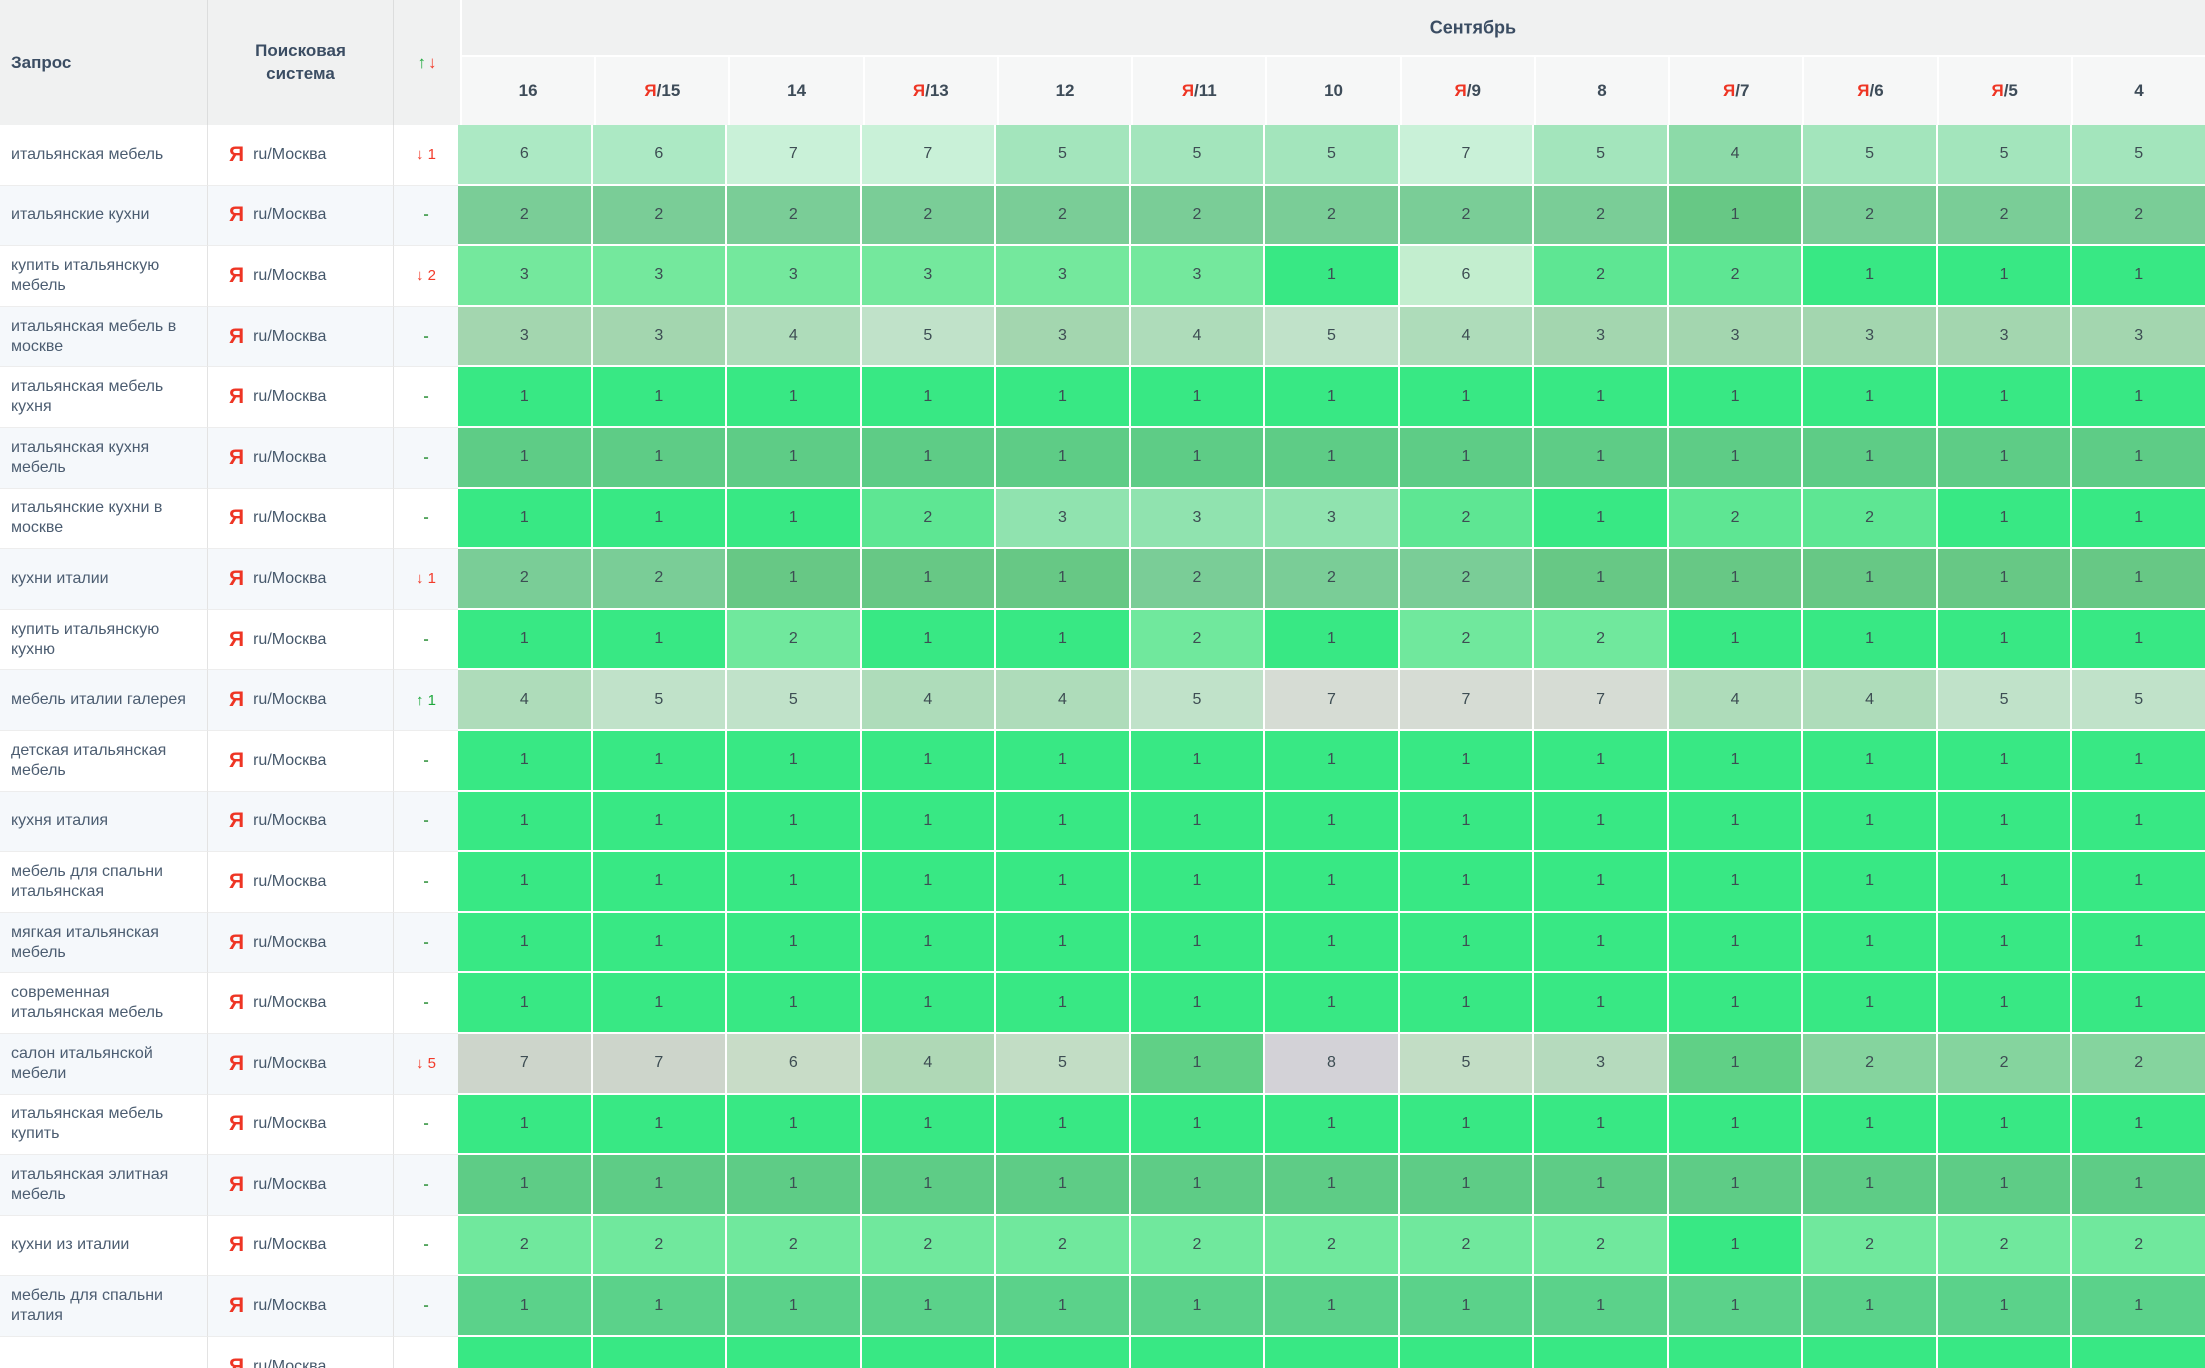 This screenshot has height=1368, width=2205. Describe the element at coordinates (104, 1003) in the screenshot. I see `keyword-cell: современная итальянская мебель` at that location.